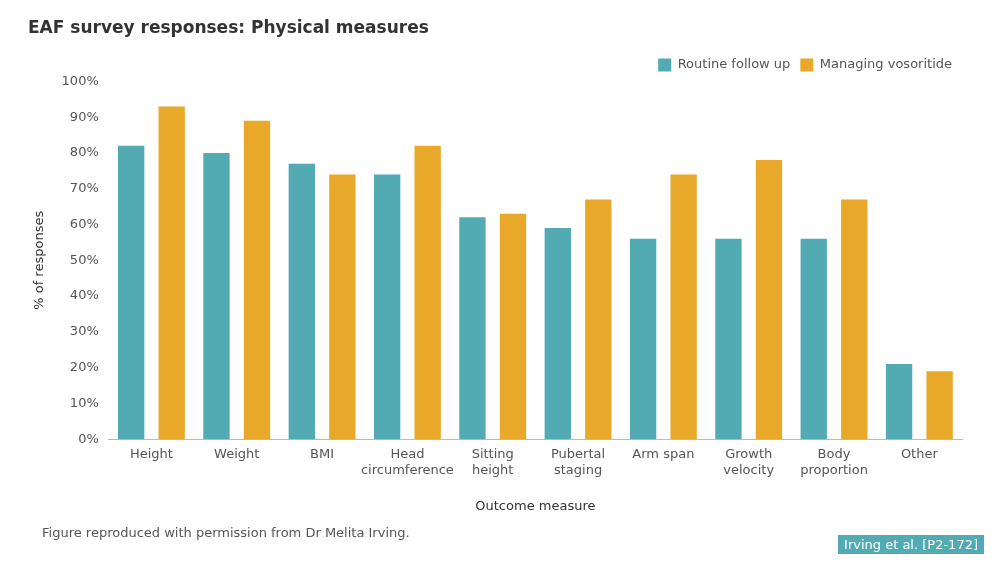  Describe the element at coordinates (226, 532) in the screenshot. I see `text: Figure reproduced with permission from Dr Melita Irving.` at that location.